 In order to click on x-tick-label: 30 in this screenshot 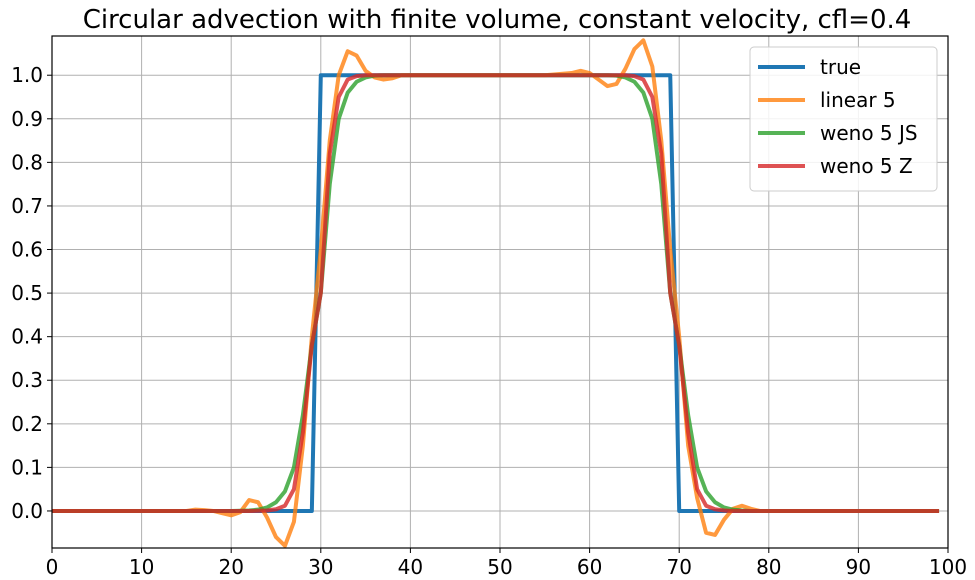, I will do `click(320, 567)`.